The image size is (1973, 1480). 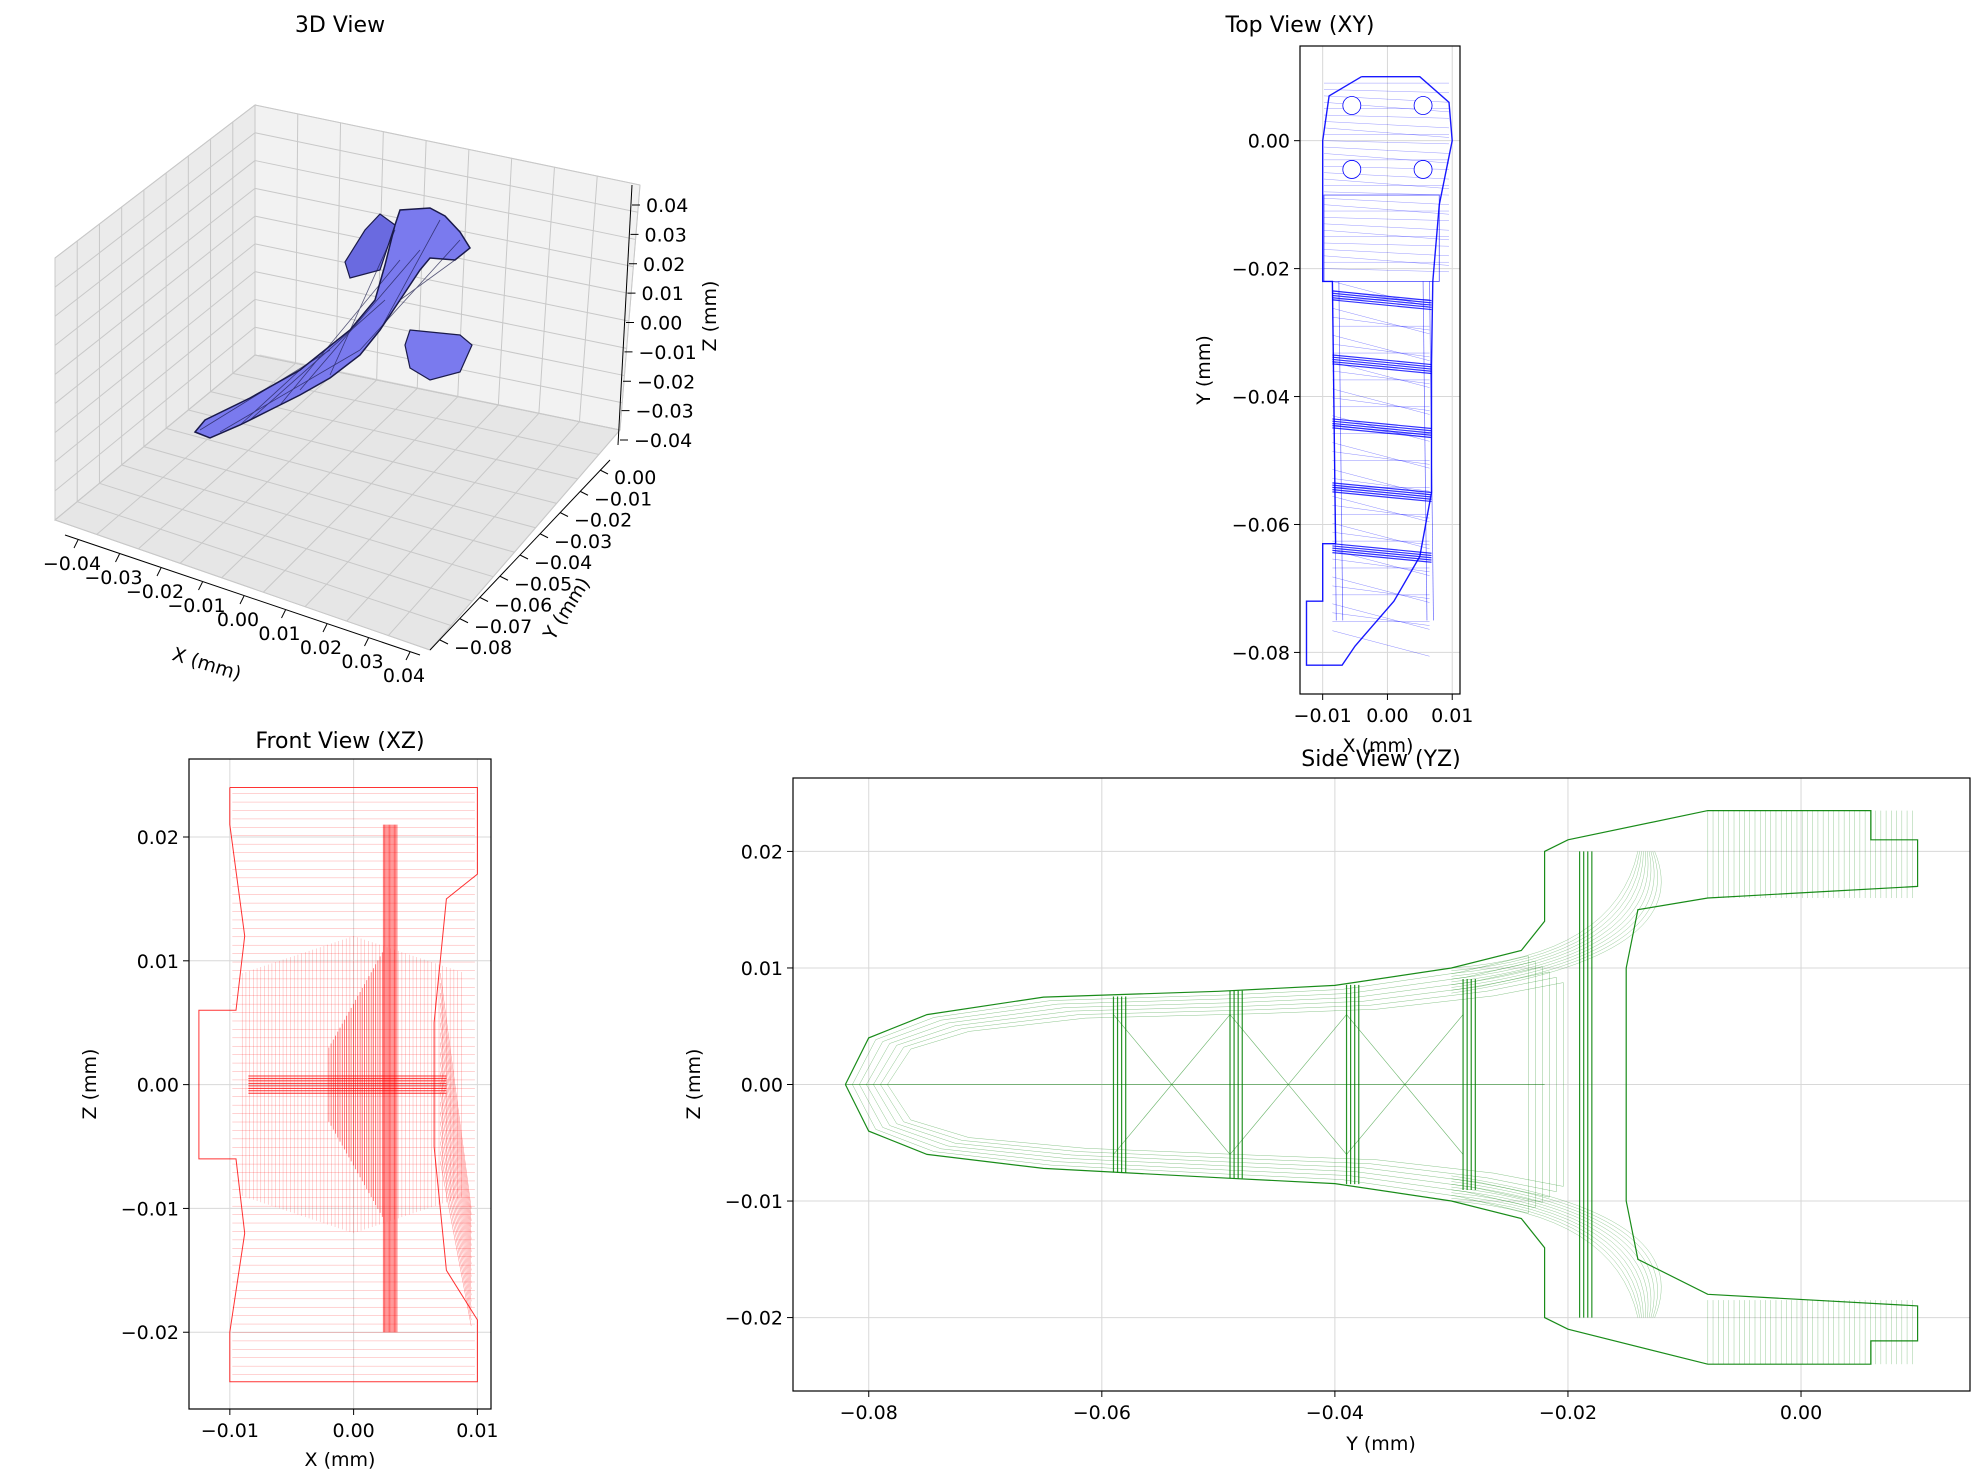 I want to click on view3d-z-axis-line, so click(x=625, y=315).